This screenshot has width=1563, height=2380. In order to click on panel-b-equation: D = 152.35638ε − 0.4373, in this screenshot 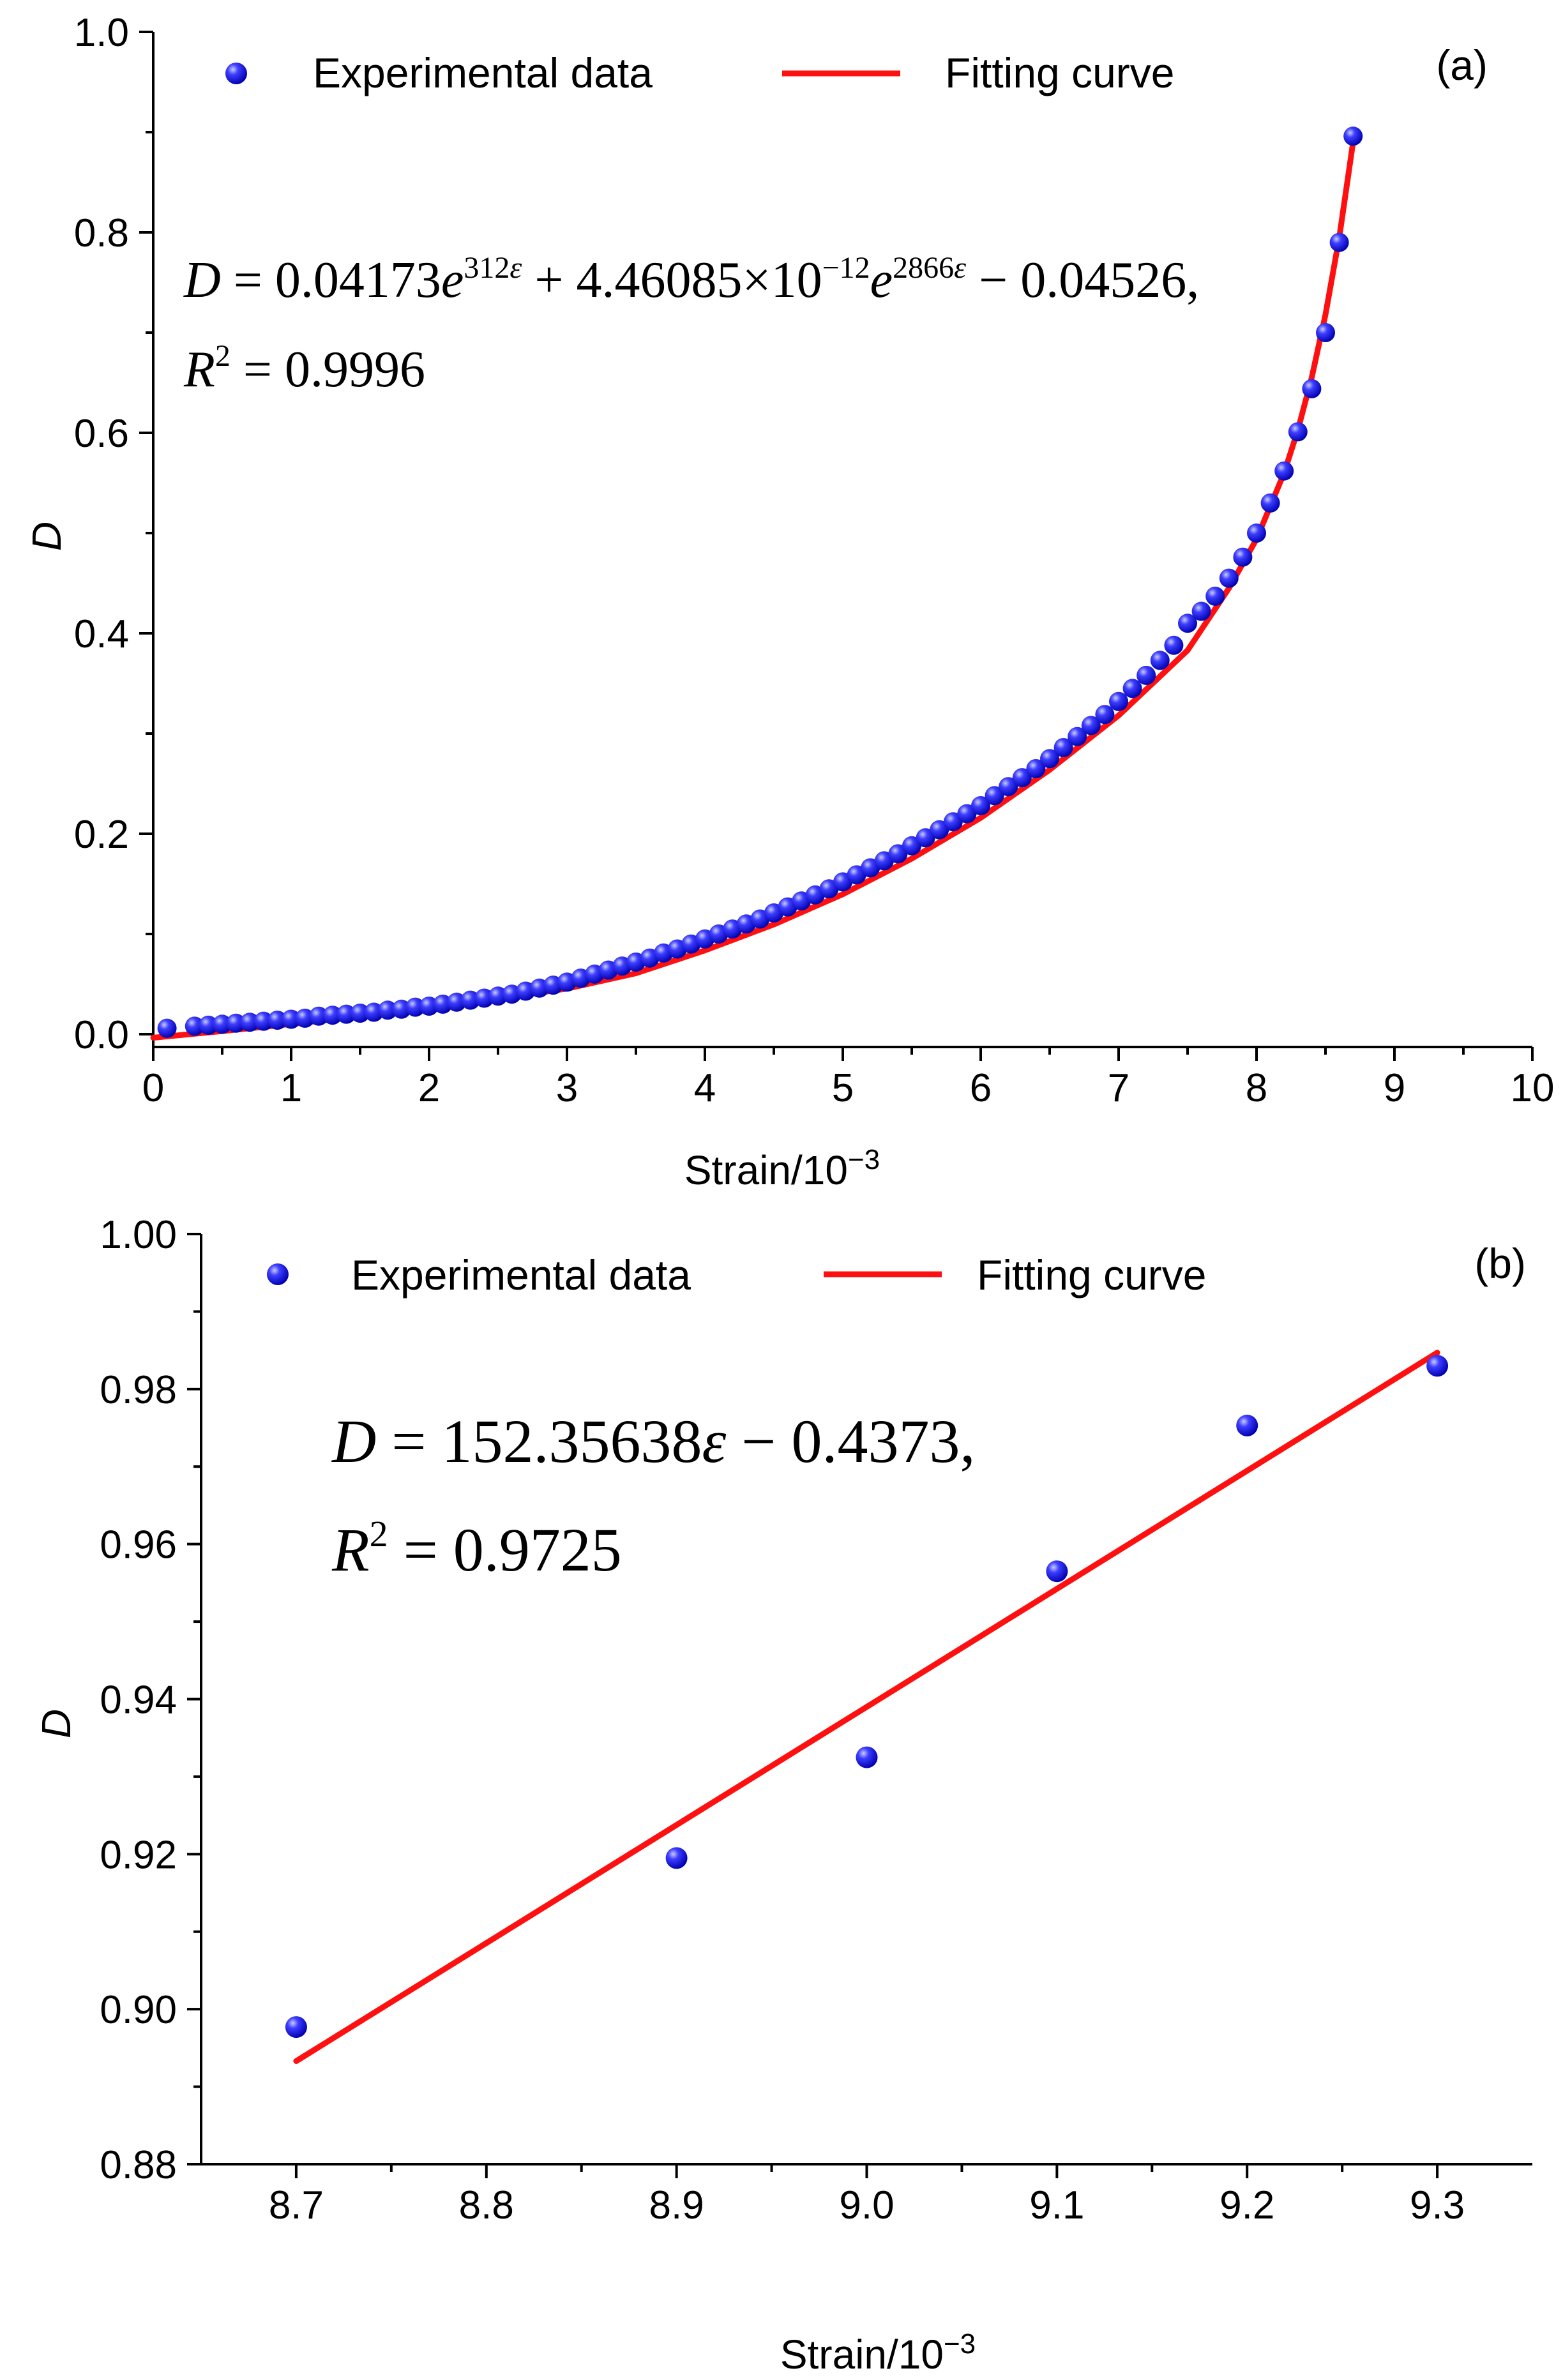, I will do `click(653, 1441)`.